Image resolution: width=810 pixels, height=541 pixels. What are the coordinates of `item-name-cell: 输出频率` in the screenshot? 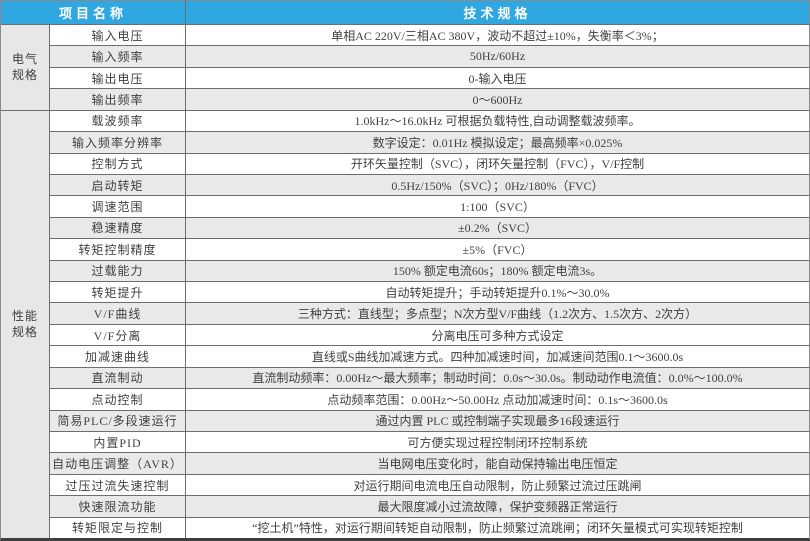 It's located at (118, 99).